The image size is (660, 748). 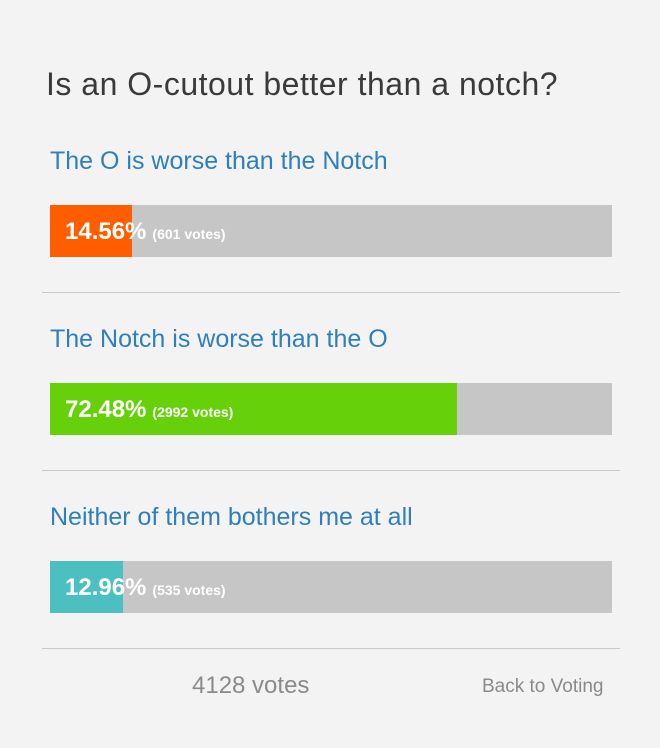 What do you see at coordinates (193, 412) in the screenshot?
I see `vote-count: (2992 votes)` at bounding box center [193, 412].